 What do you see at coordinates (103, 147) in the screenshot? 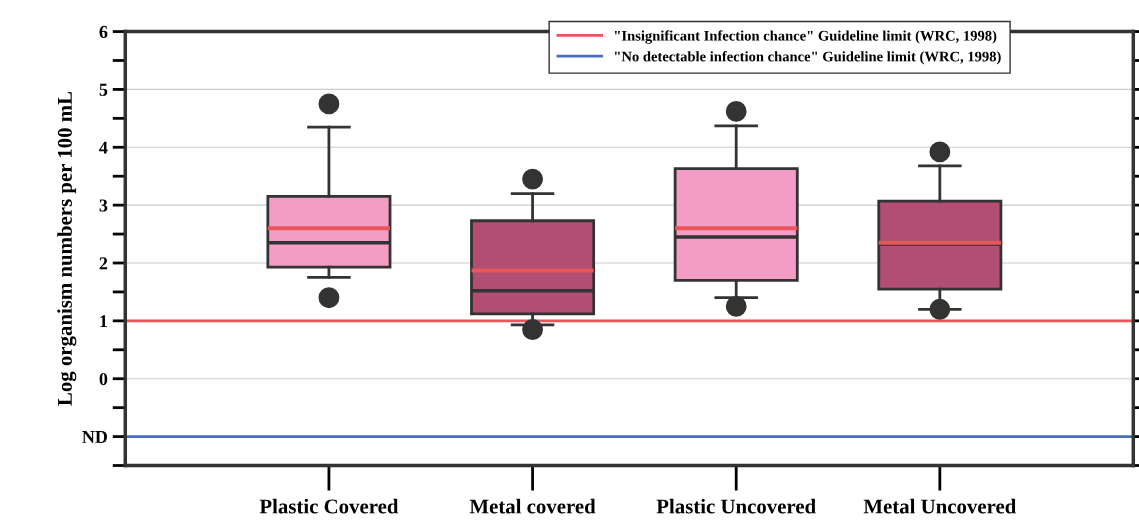
I see `y-tick-label: 4` at bounding box center [103, 147].